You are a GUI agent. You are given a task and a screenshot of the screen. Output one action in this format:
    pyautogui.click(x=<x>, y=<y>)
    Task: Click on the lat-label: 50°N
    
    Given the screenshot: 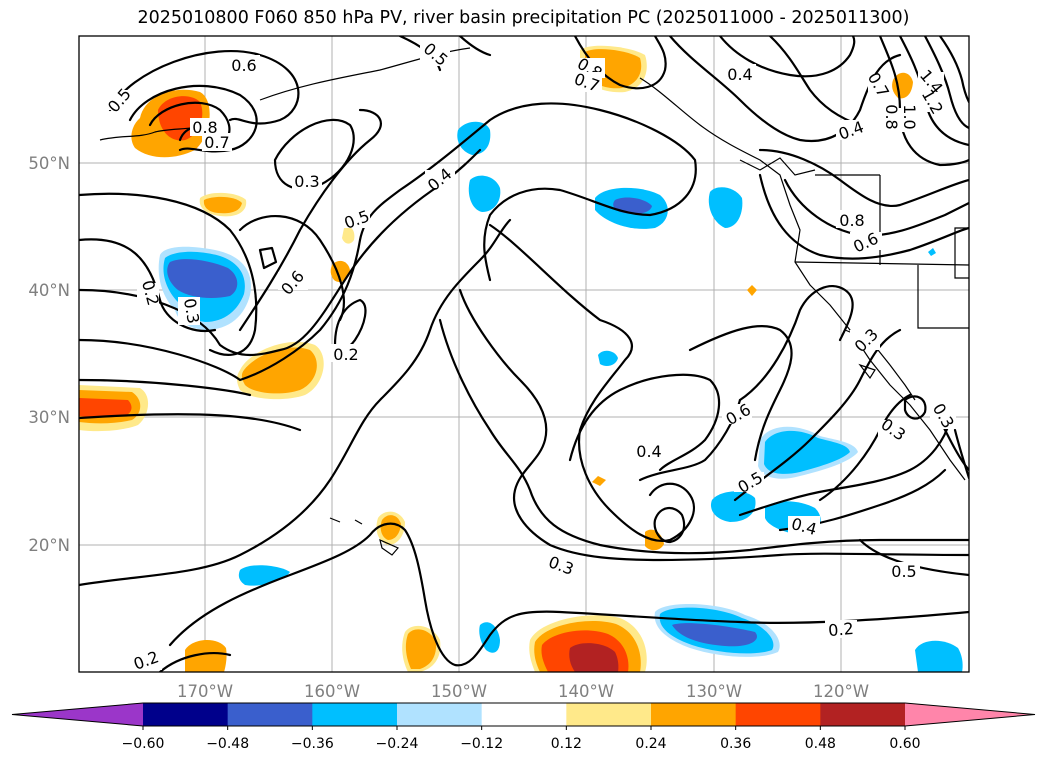 What is the action you would take?
    pyautogui.click(x=49, y=163)
    